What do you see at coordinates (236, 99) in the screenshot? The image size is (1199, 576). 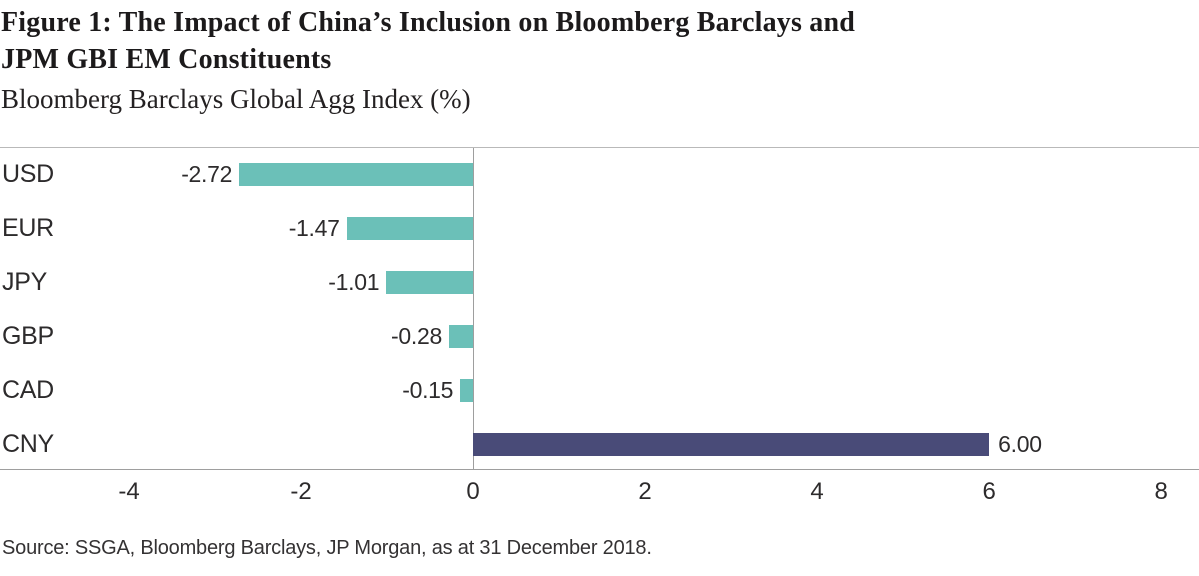 I see `chart-subtitle: Bloomberg Barclays Global Agg Index (%)` at bounding box center [236, 99].